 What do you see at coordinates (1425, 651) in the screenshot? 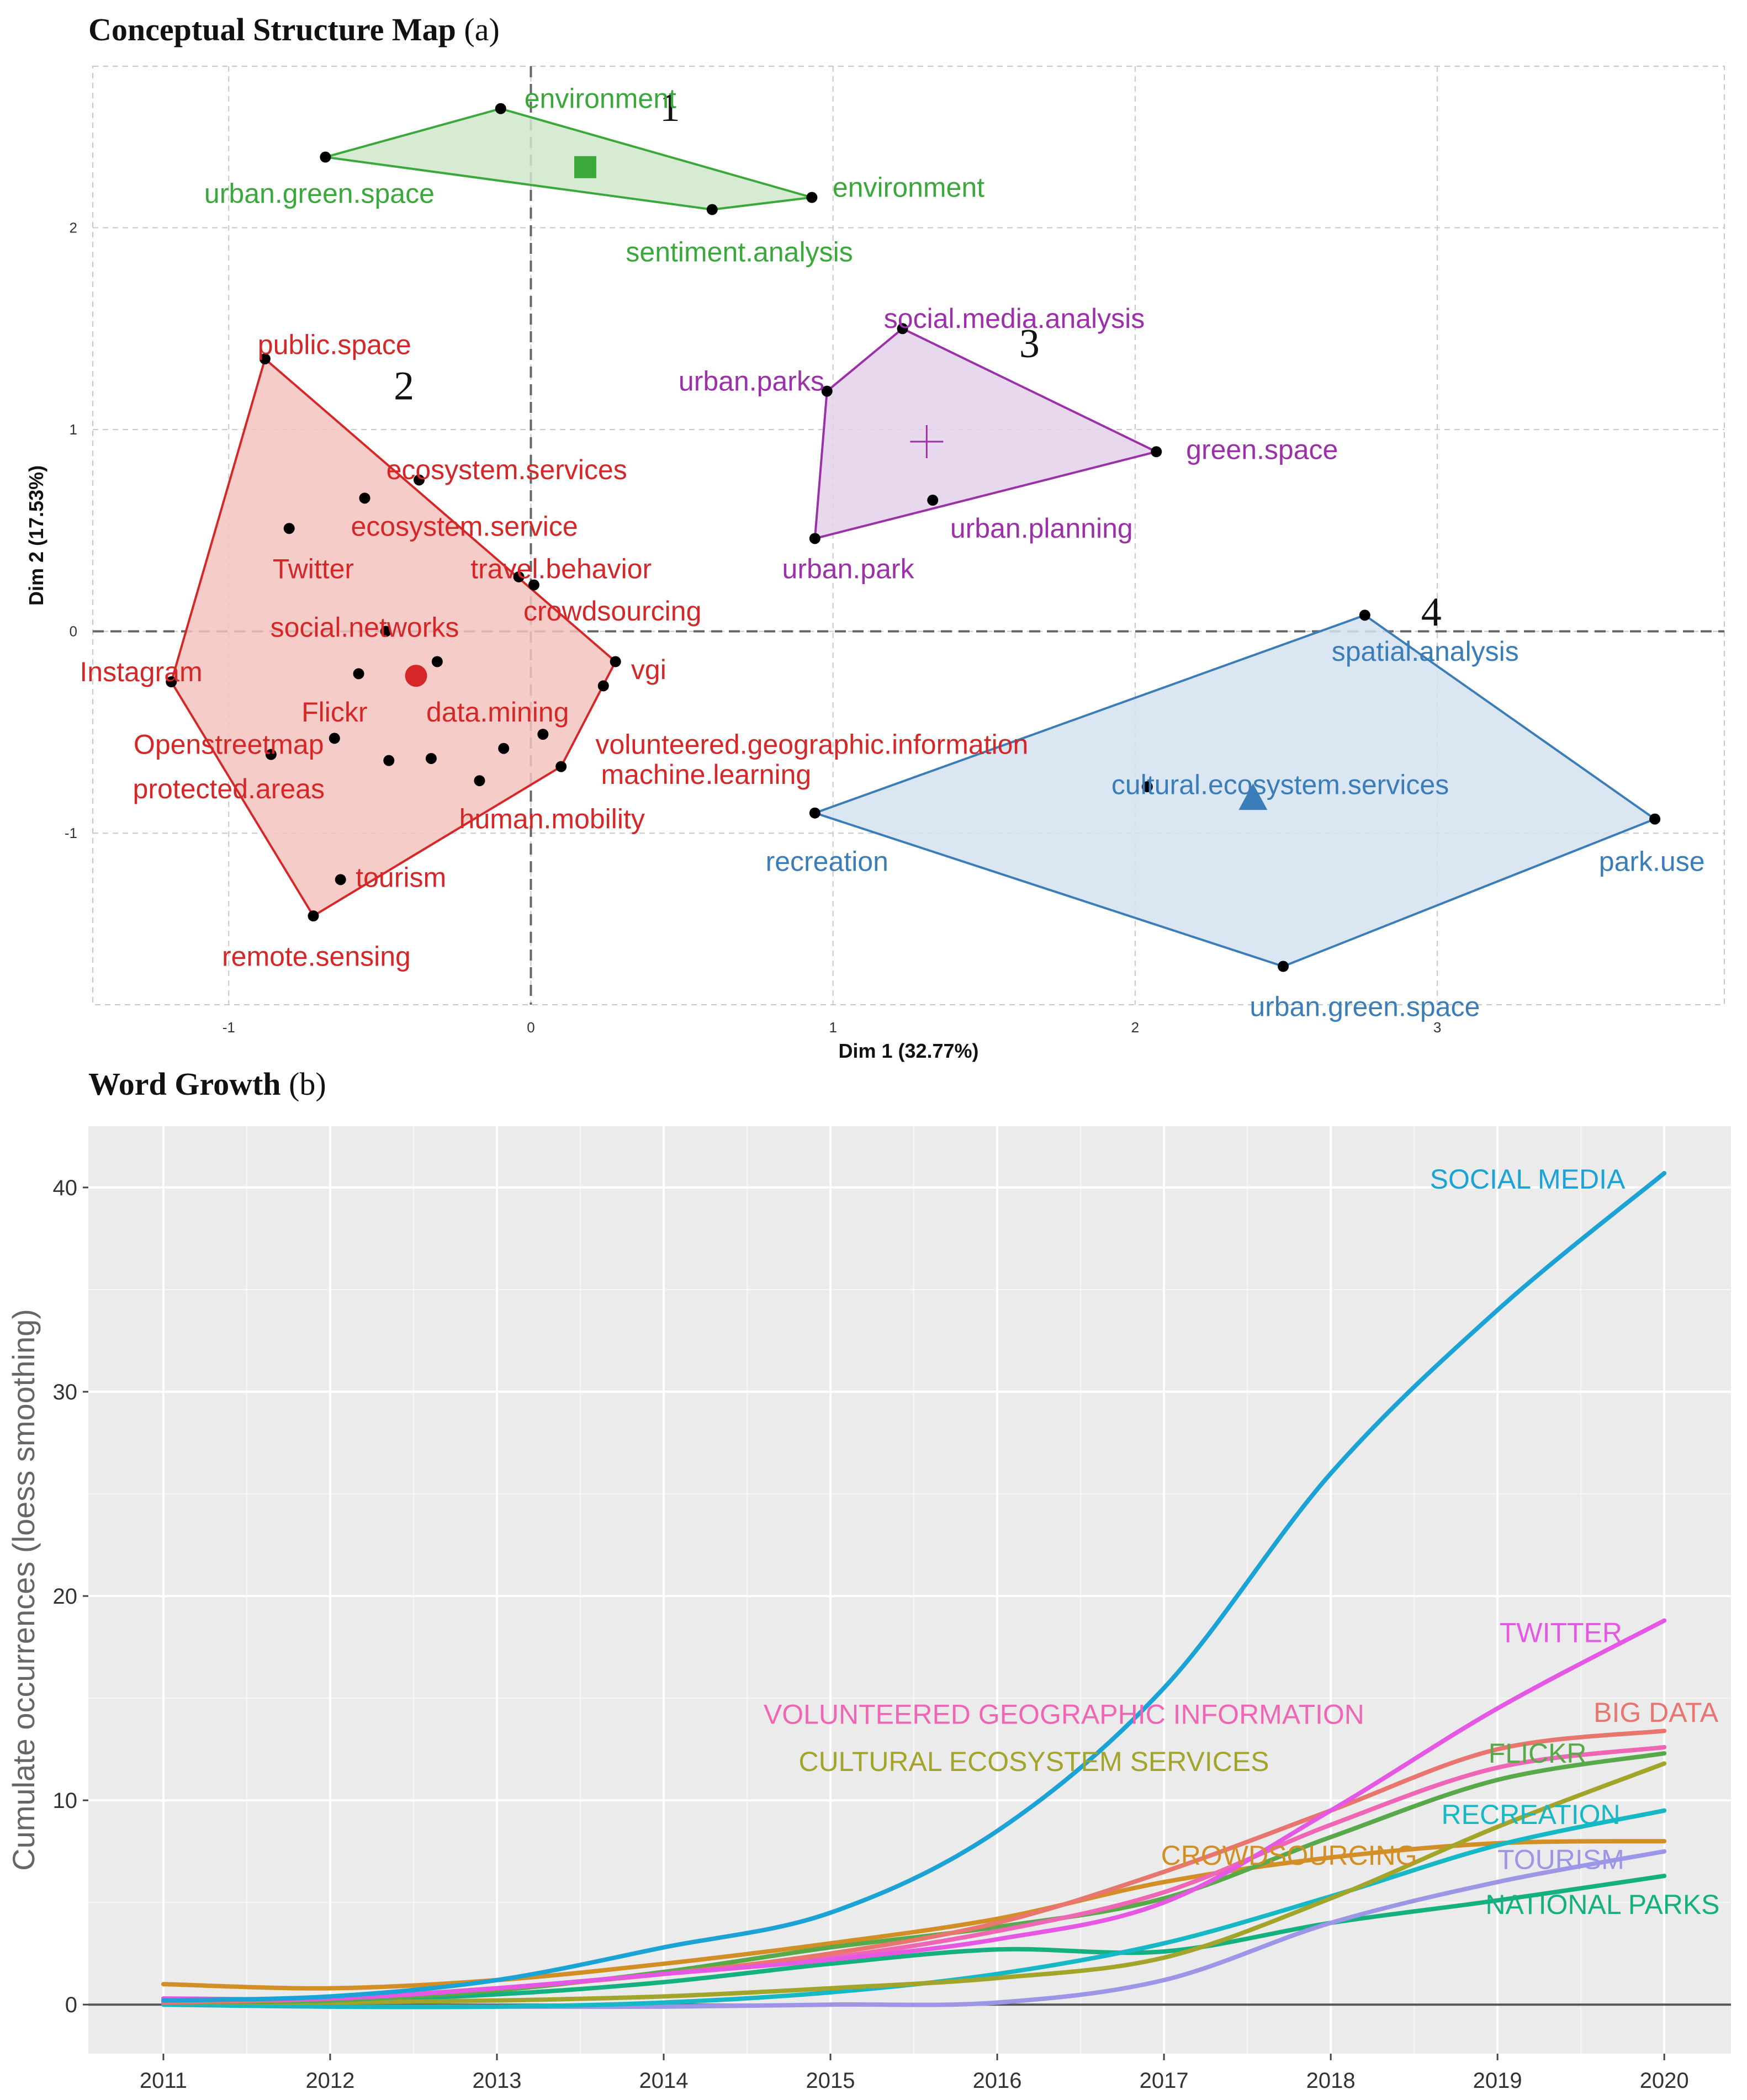
I see `keyword-label: spatial.analysis` at bounding box center [1425, 651].